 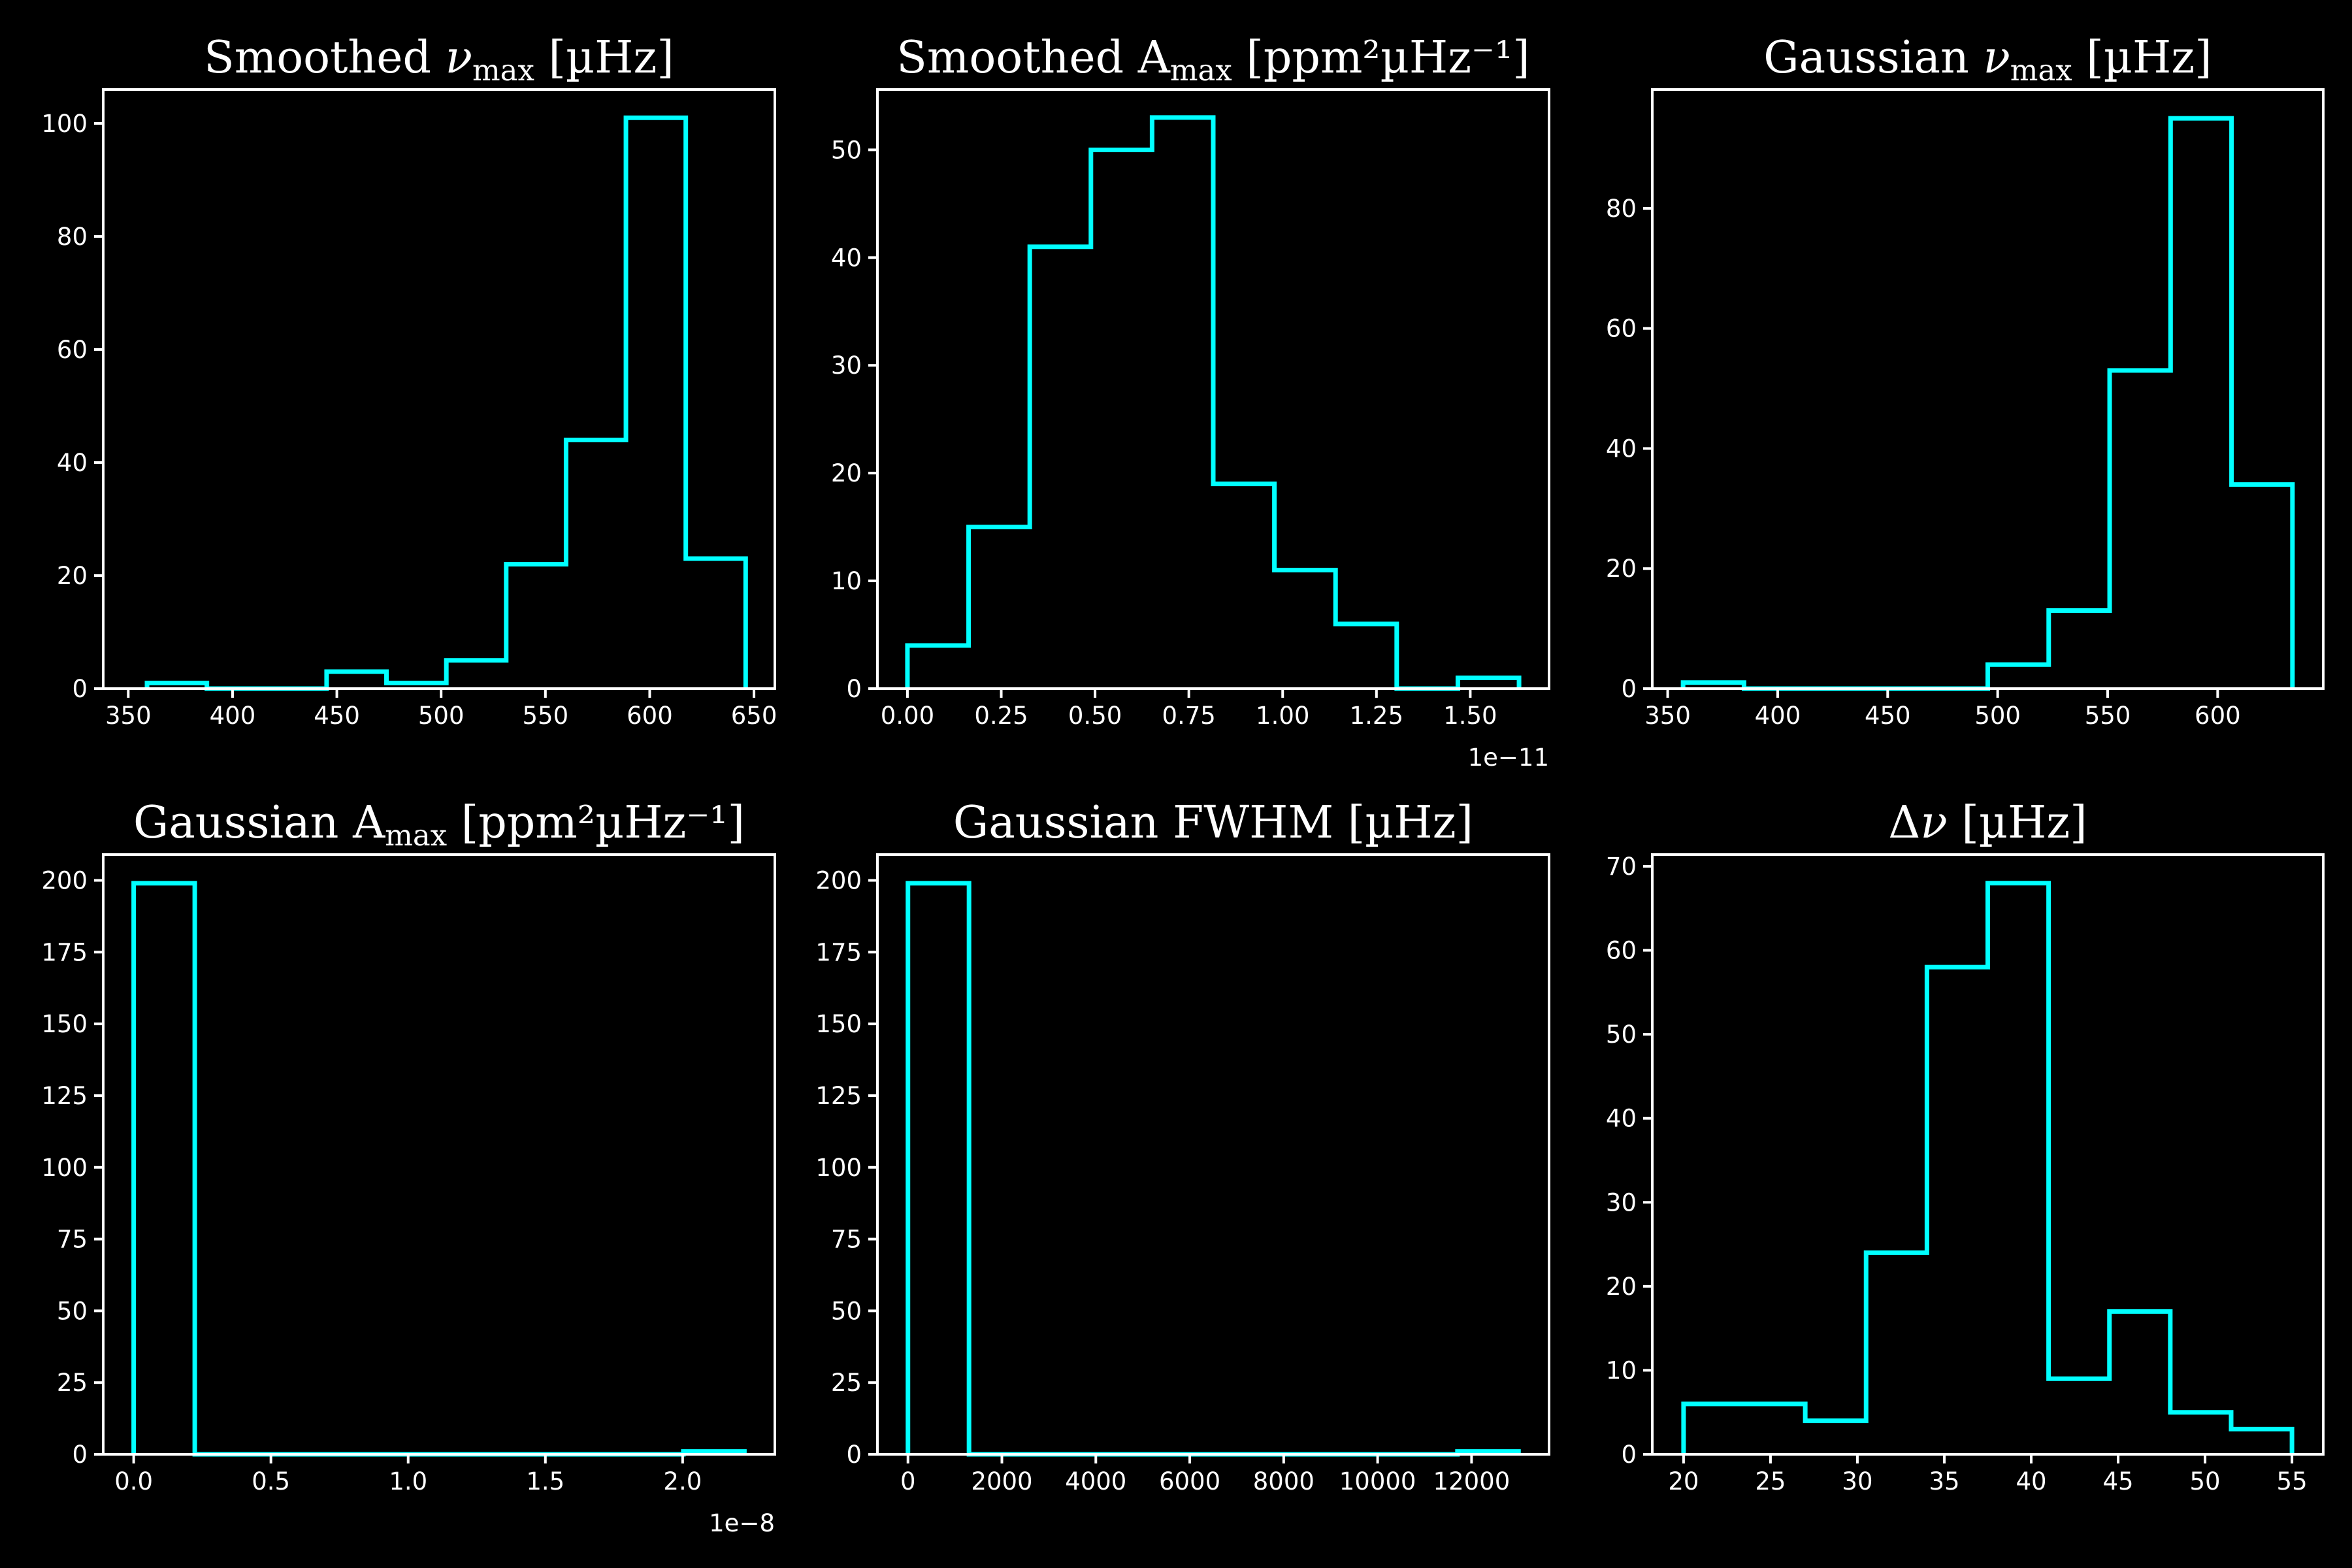 What do you see at coordinates (1143, 823) in the screenshot?
I see `title-main: Gaussian FWHM` at bounding box center [1143, 823].